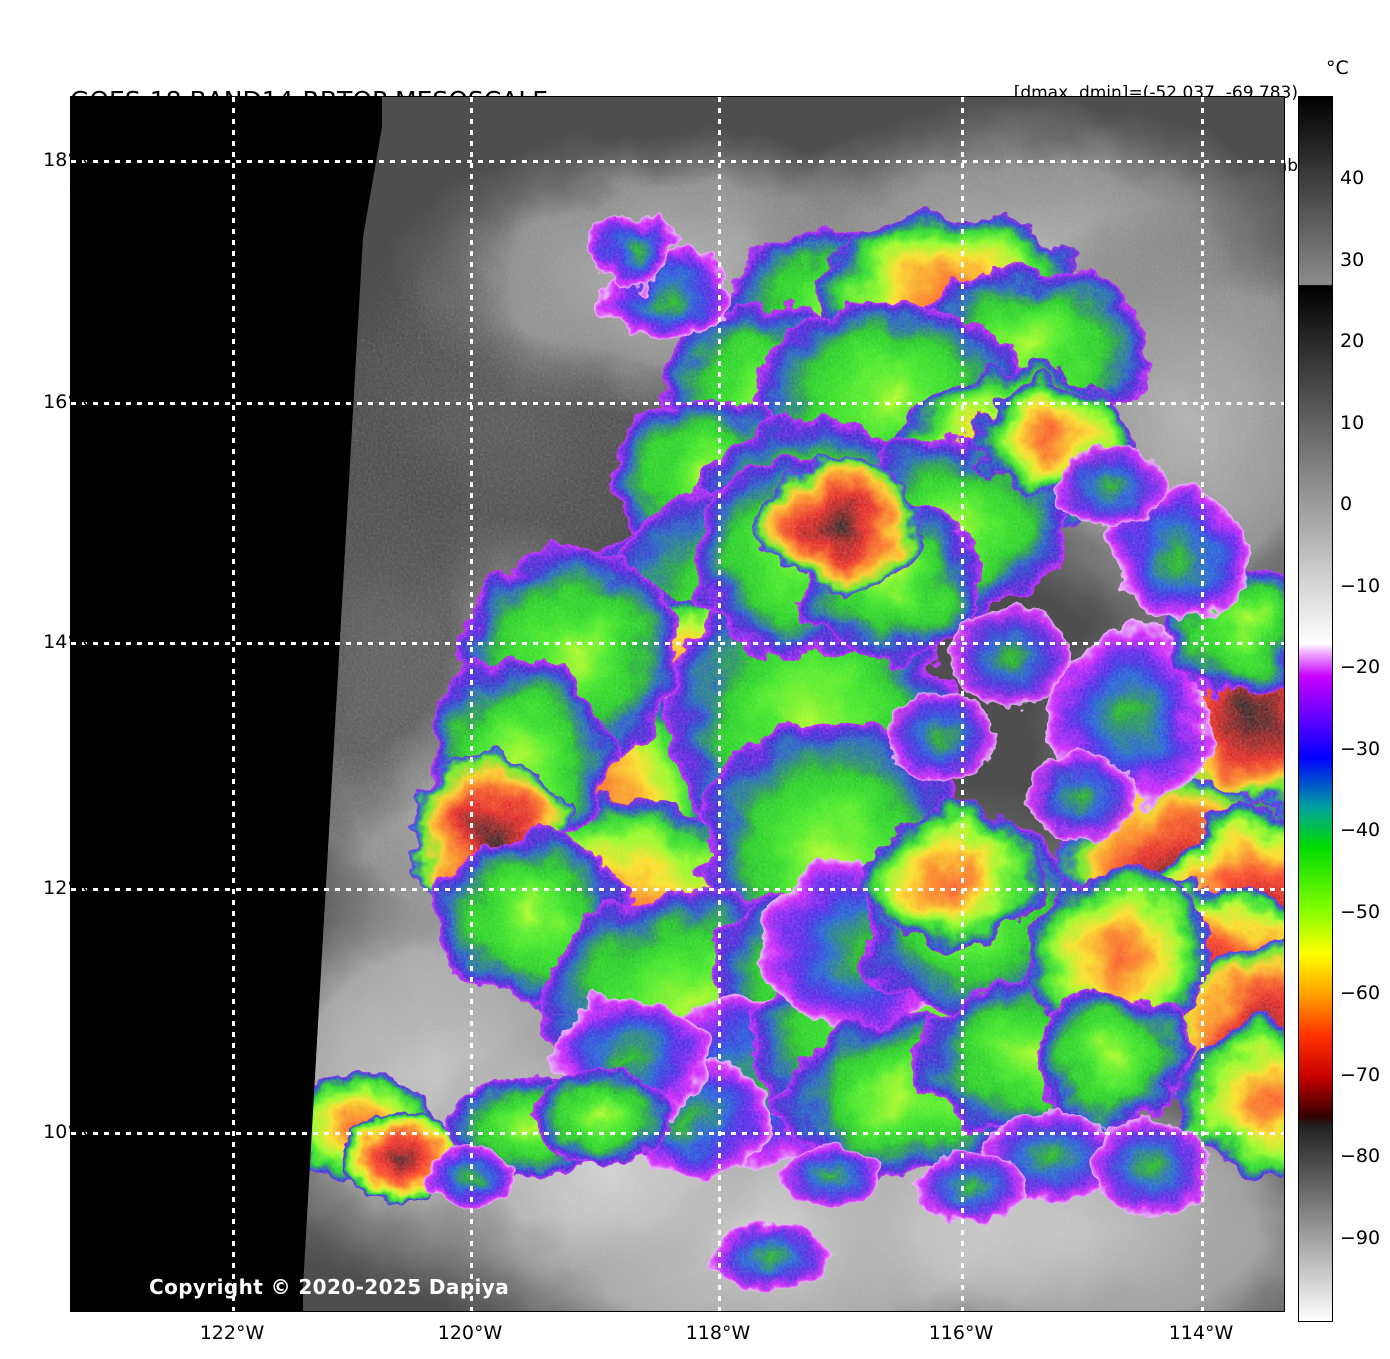  I want to click on cbtick-40: 40, so click(1352, 178).